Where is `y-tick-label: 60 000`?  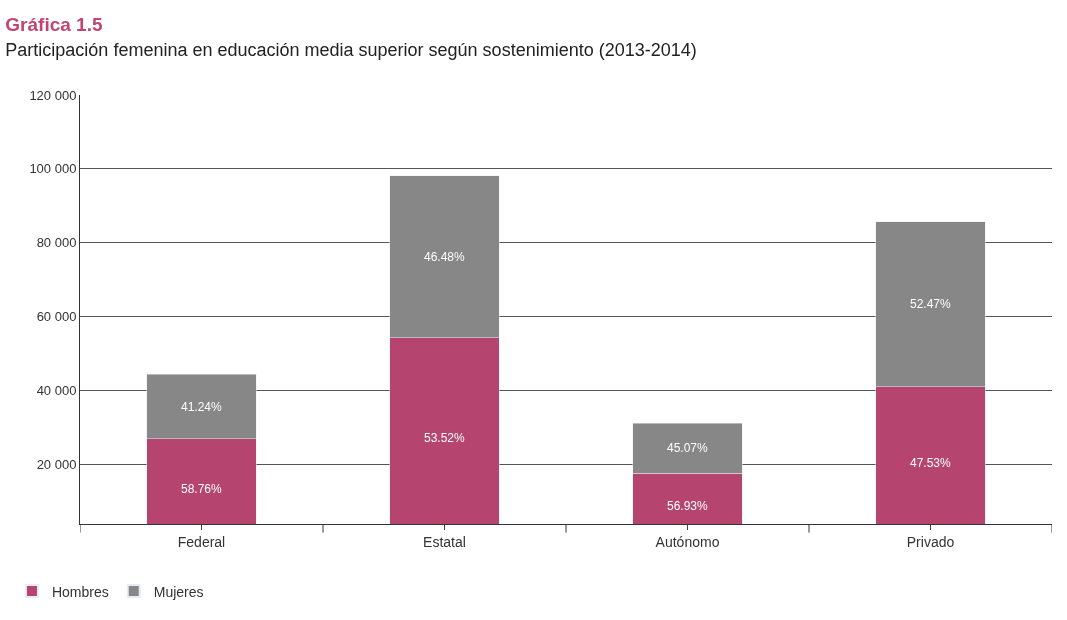
y-tick-label: 60 000 is located at coordinates (56, 317).